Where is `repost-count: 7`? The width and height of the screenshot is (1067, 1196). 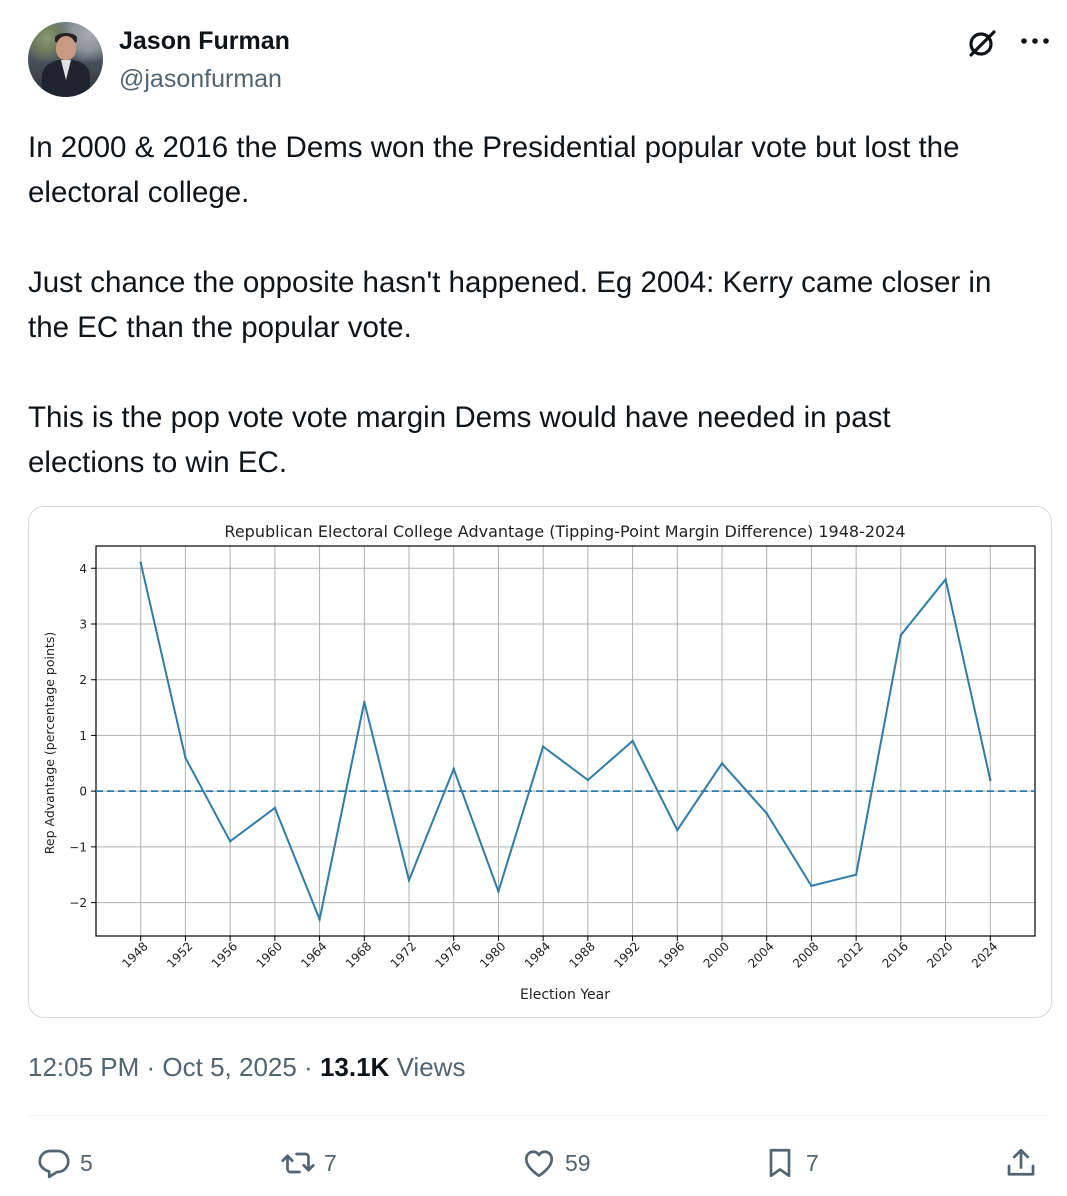 repost-count: 7 is located at coordinates (330, 1162).